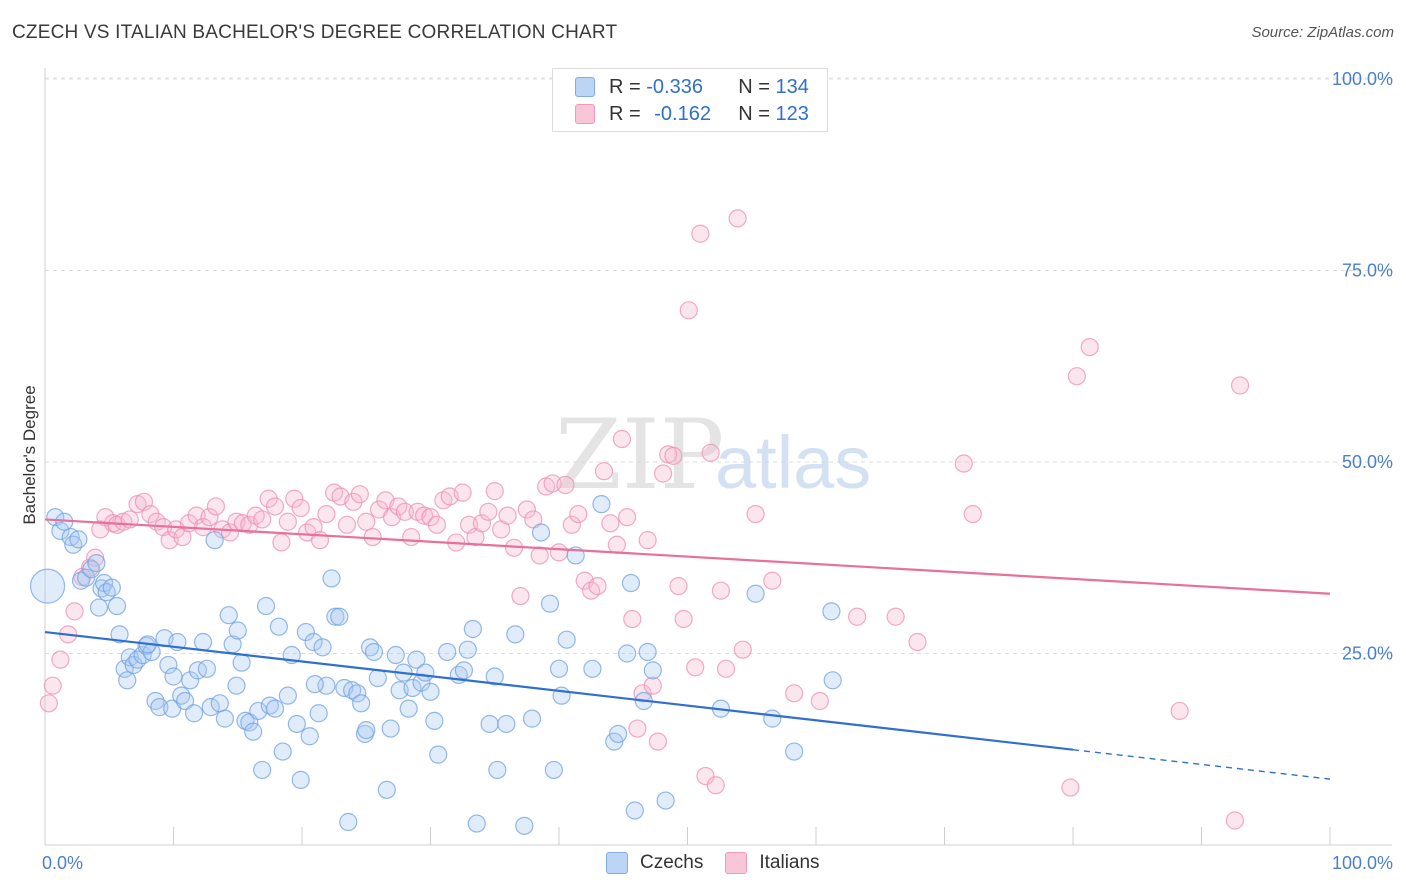 The width and height of the screenshot is (1406, 892). Describe the element at coordinates (585, 114) in the screenshot. I see `legend-swatch-italians` at that location.